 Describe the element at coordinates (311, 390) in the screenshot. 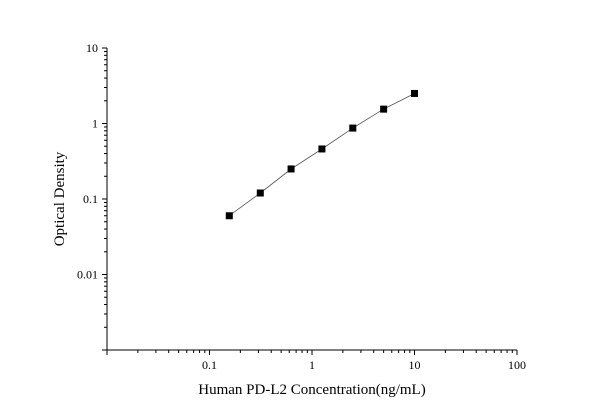

I see `x-axis-title: Human PD-L2 Concentration(ng/mL)` at that location.